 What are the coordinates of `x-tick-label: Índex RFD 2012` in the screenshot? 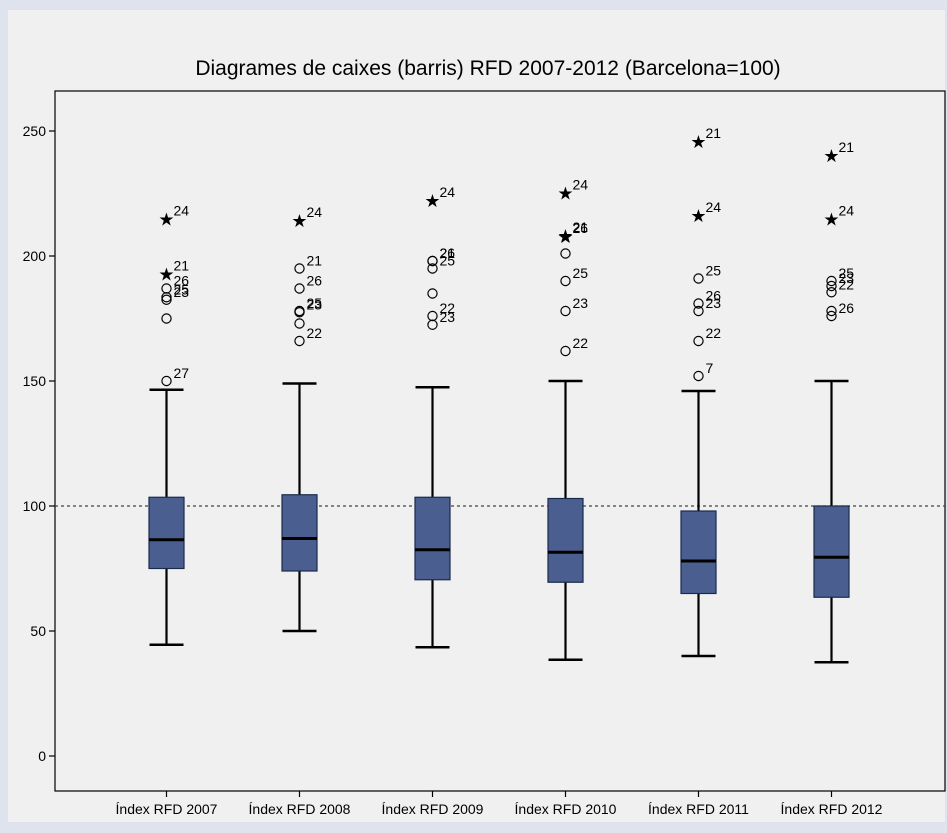 It's located at (832, 809).